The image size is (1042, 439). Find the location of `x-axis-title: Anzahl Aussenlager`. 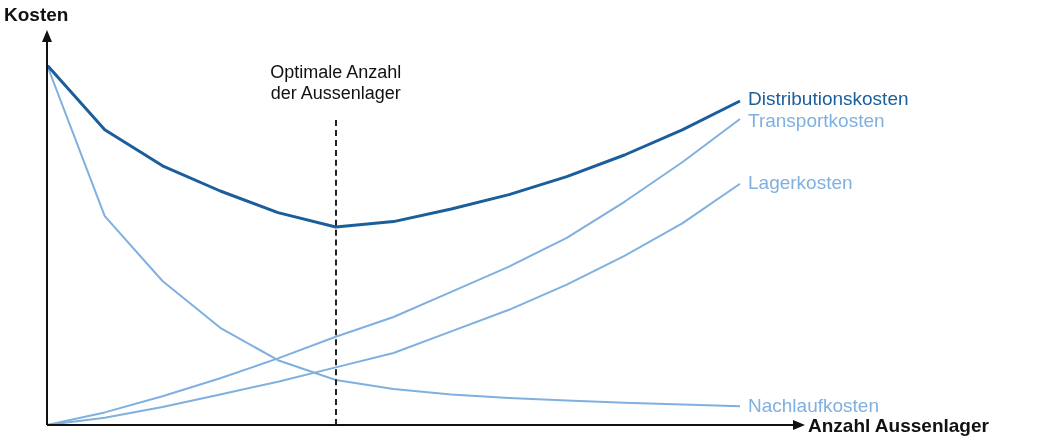

x-axis-title: Anzahl Aussenlager is located at coordinates (899, 426).